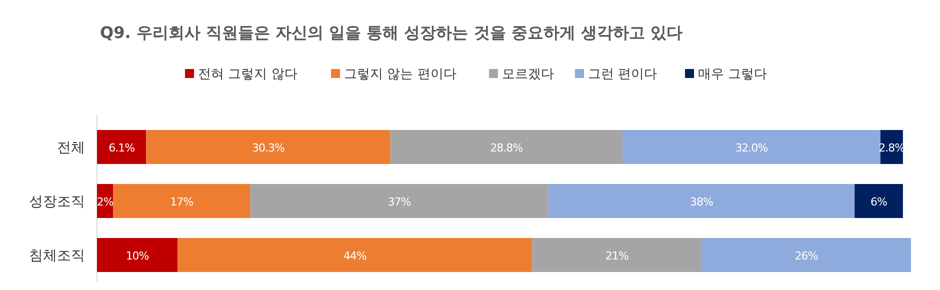  What do you see at coordinates (57, 202) in the screenshot?
I see `y-tick-label: 성장조직` at bounding box center [57, 202].